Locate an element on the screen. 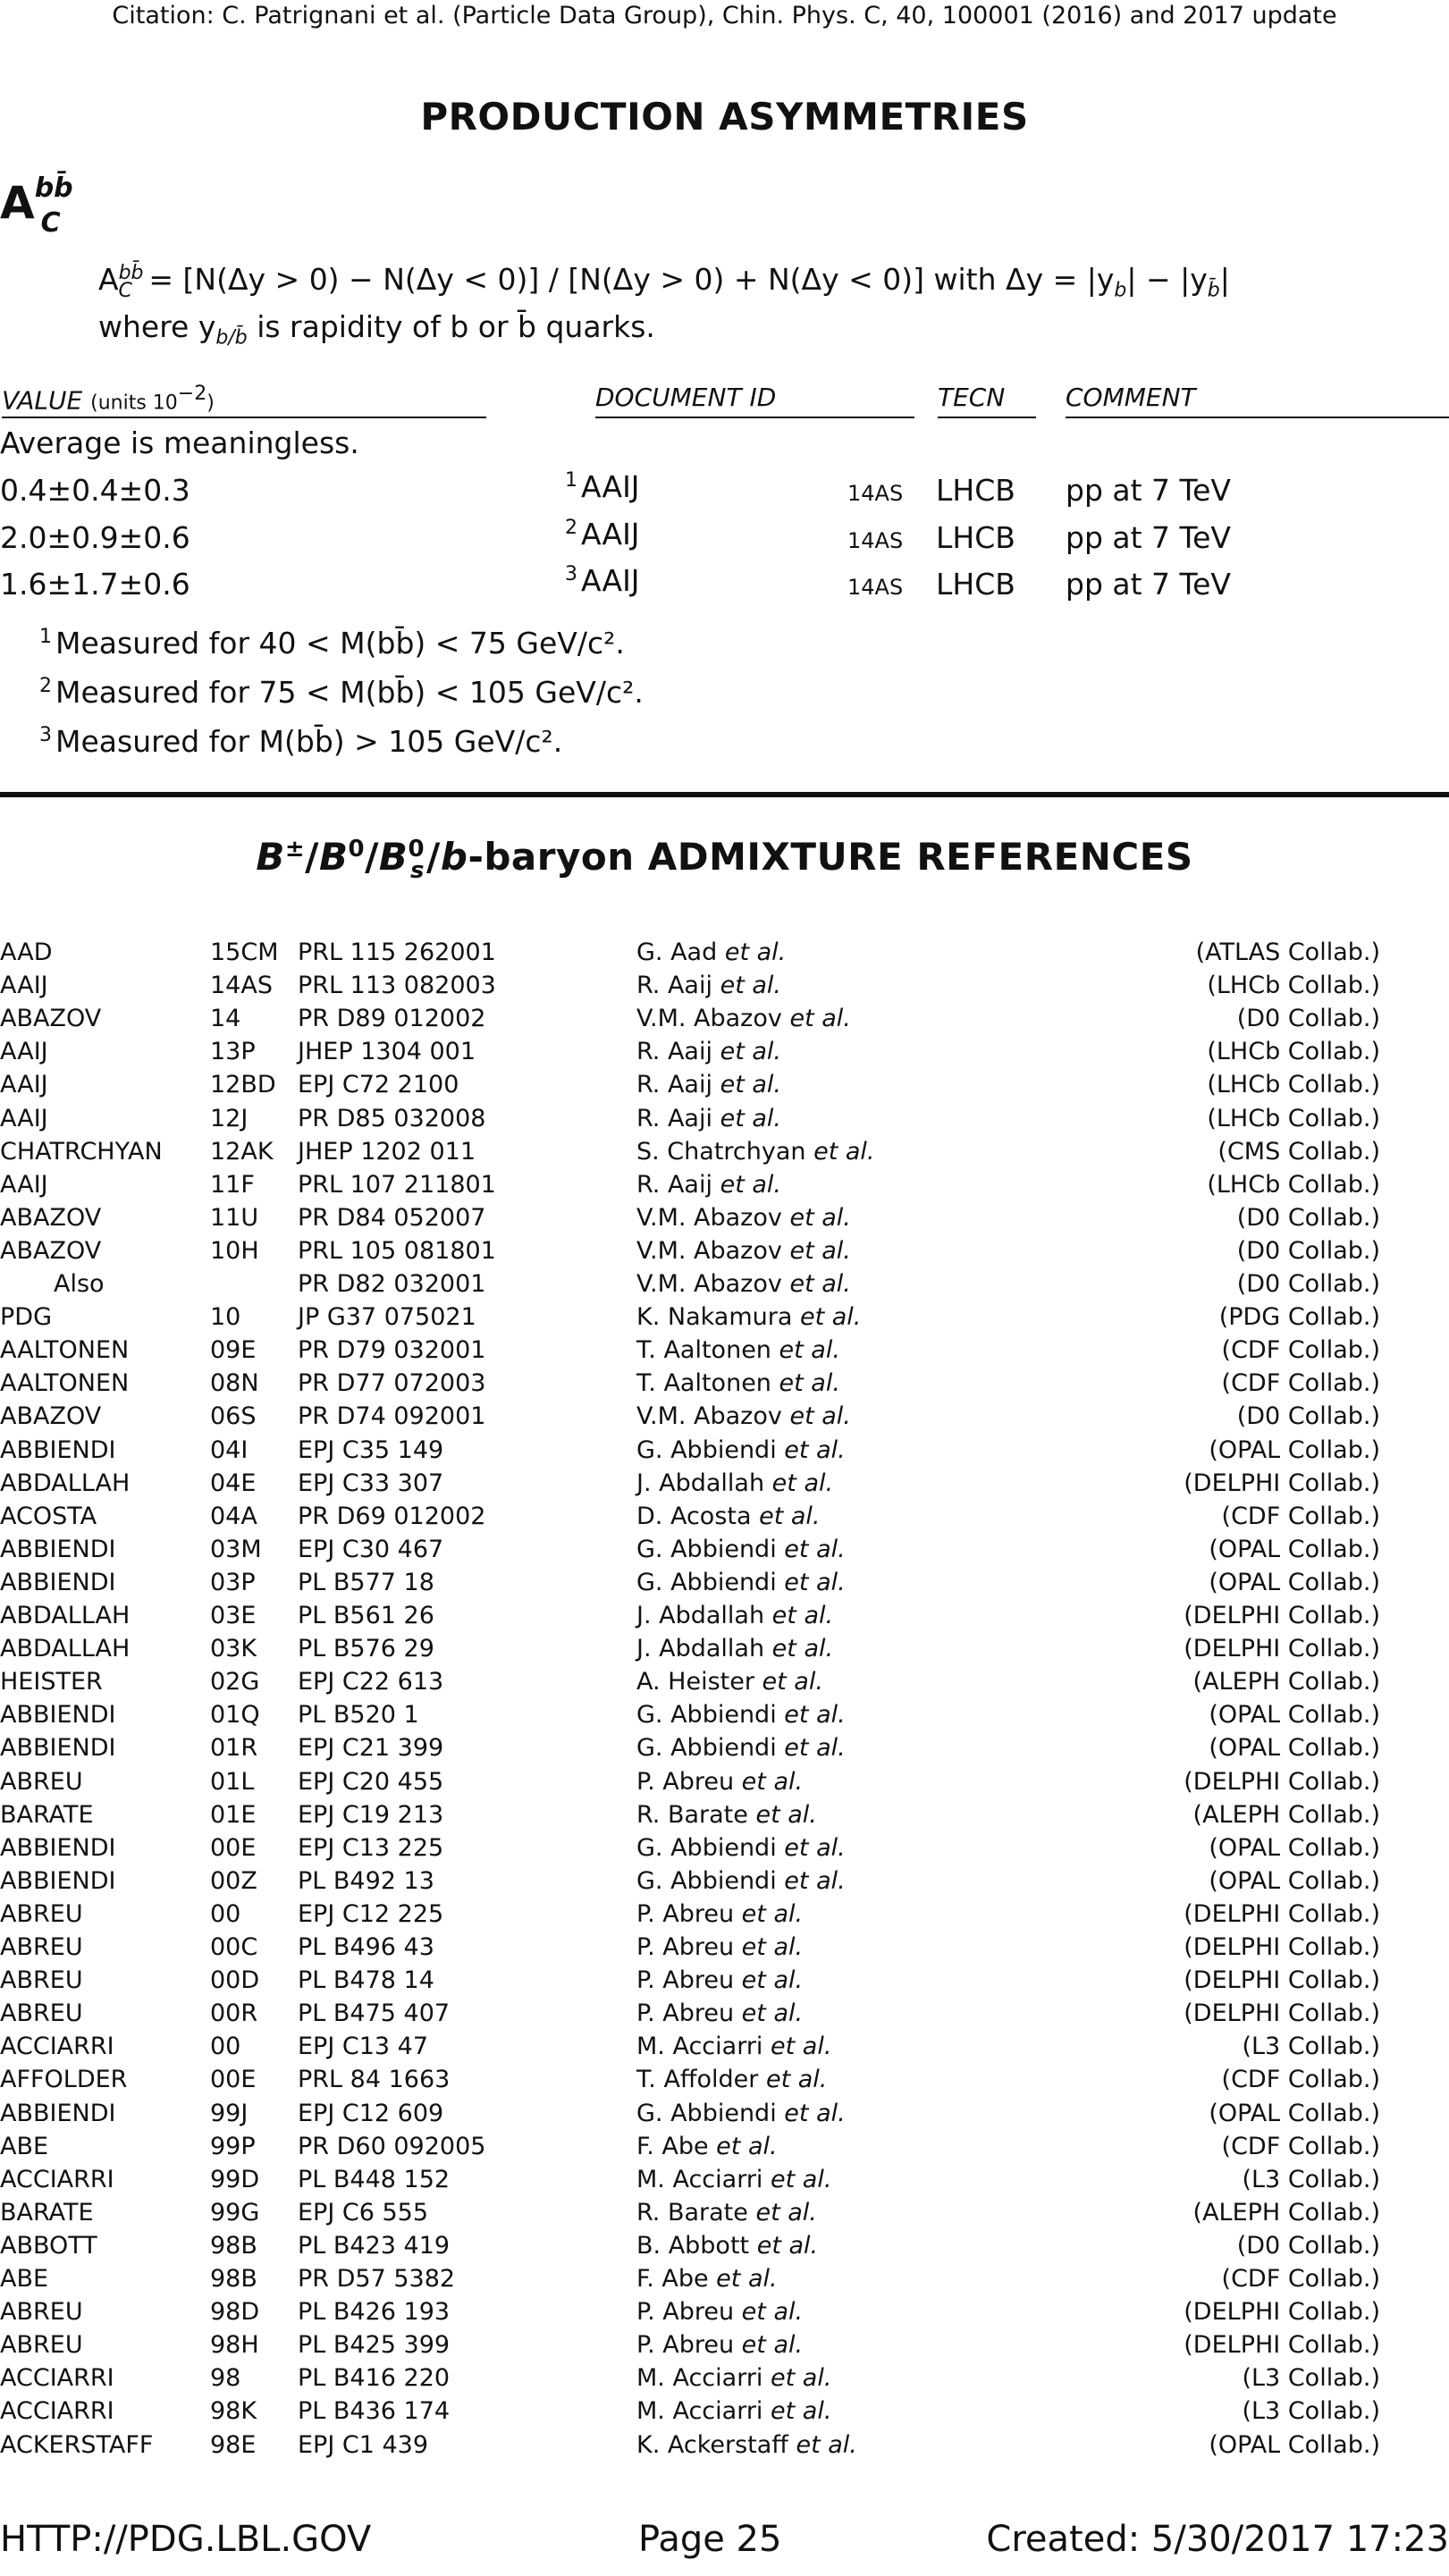 This screenshot has height=2576, width=1449. reference-journal-link: PL B423 419 is located at coordinates (374, 2246).